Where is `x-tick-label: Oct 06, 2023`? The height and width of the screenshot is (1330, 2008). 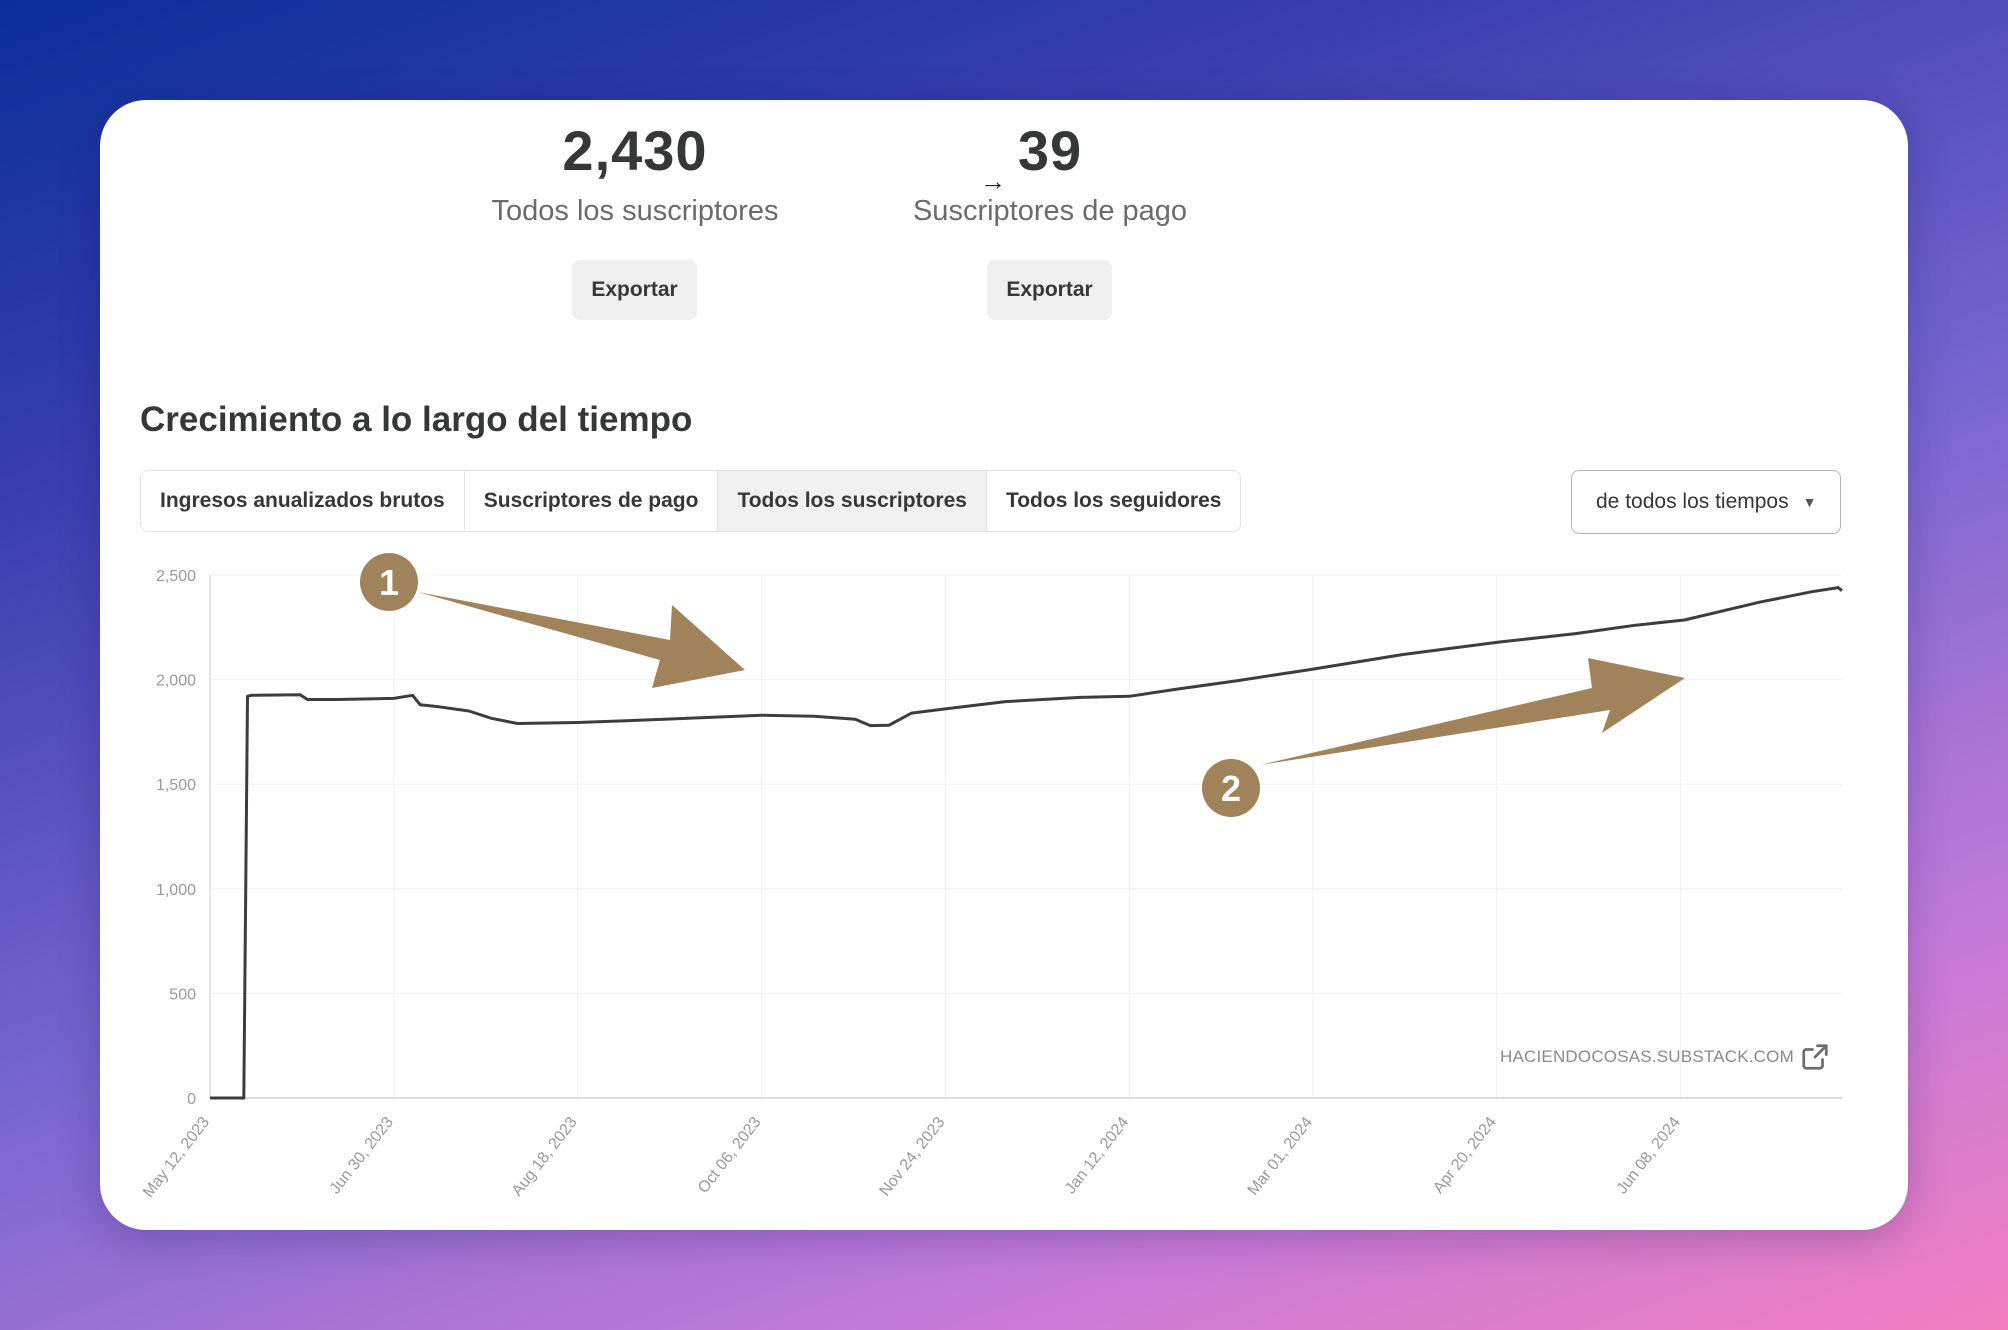
x-tick-label: Oct 06, 2023 is located at coordinates (730, 1155).